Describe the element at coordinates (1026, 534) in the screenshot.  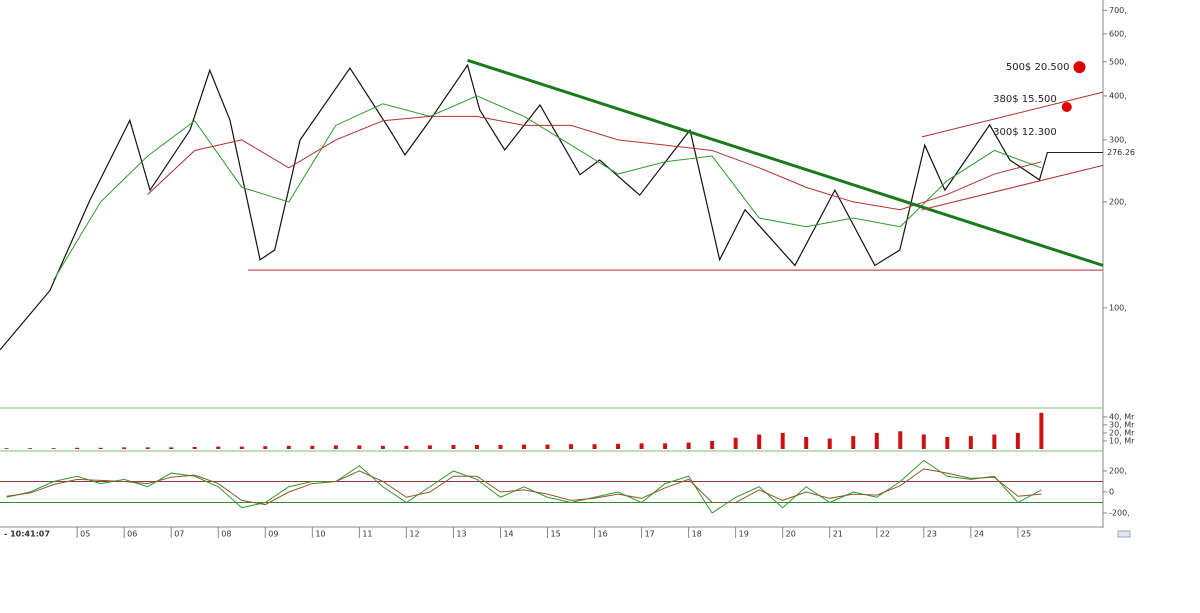
I see `x-tick-label: 25` at that location.